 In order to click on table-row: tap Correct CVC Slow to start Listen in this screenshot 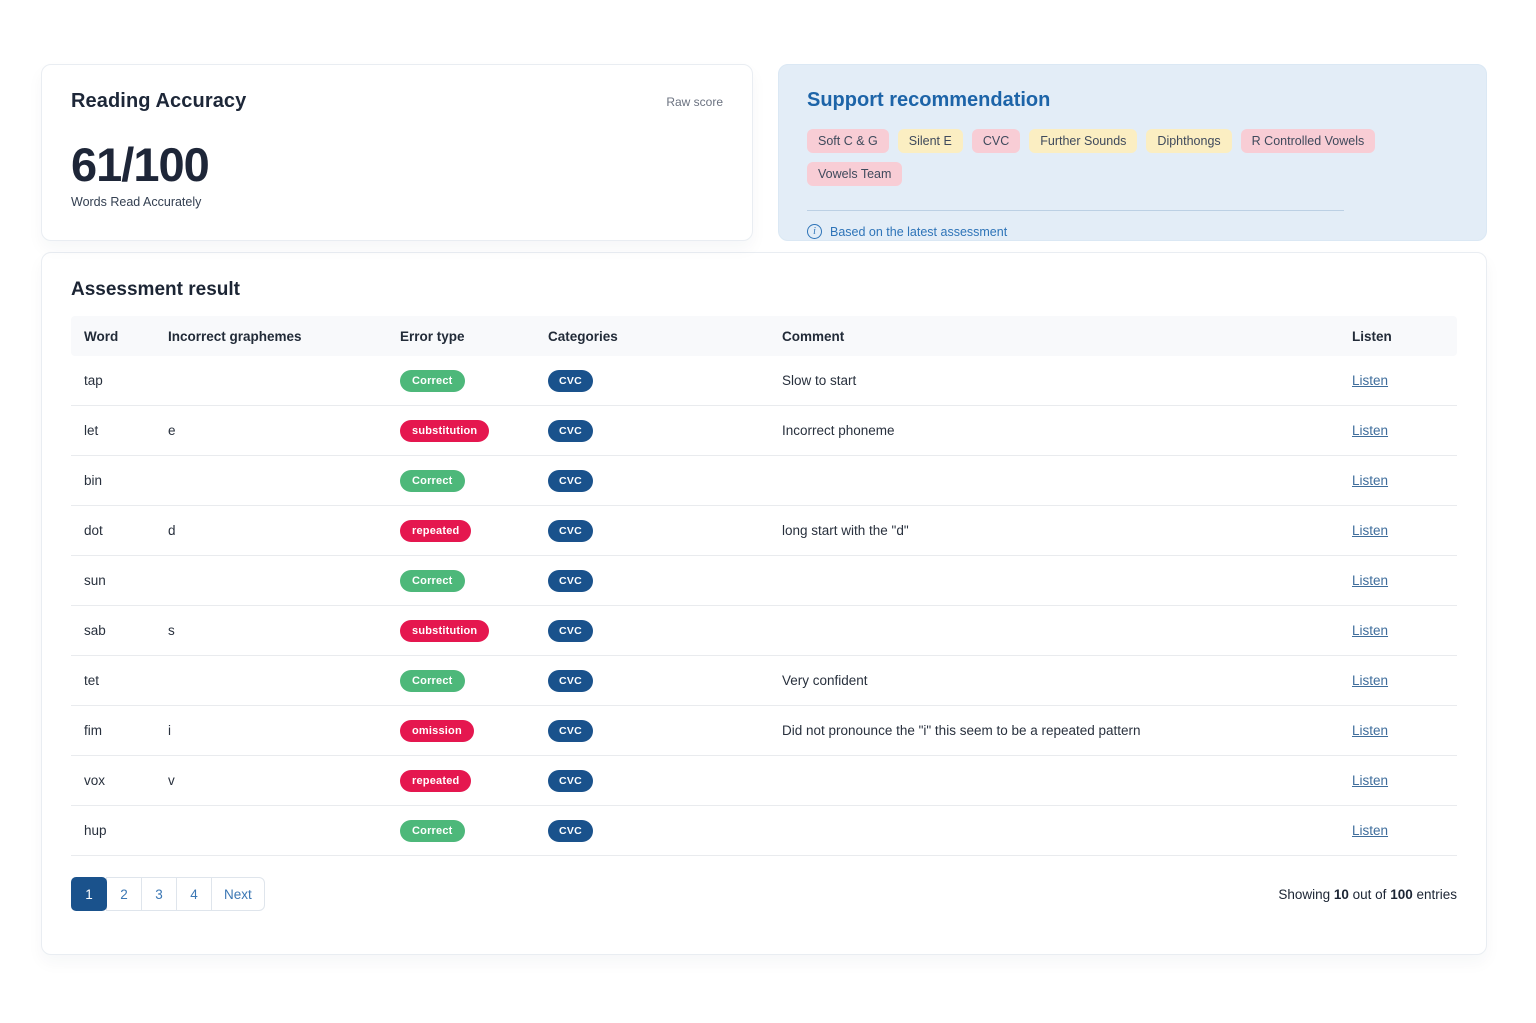, I will do `click(764, 381)`.